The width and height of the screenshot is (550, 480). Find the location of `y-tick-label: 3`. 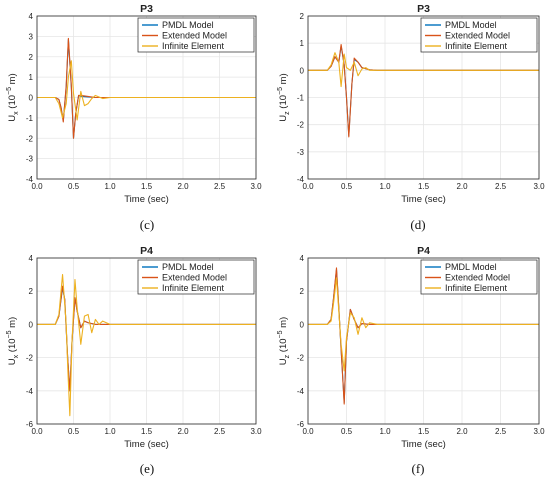

y-tick-label: 3 is located at coordinates (31, 36).